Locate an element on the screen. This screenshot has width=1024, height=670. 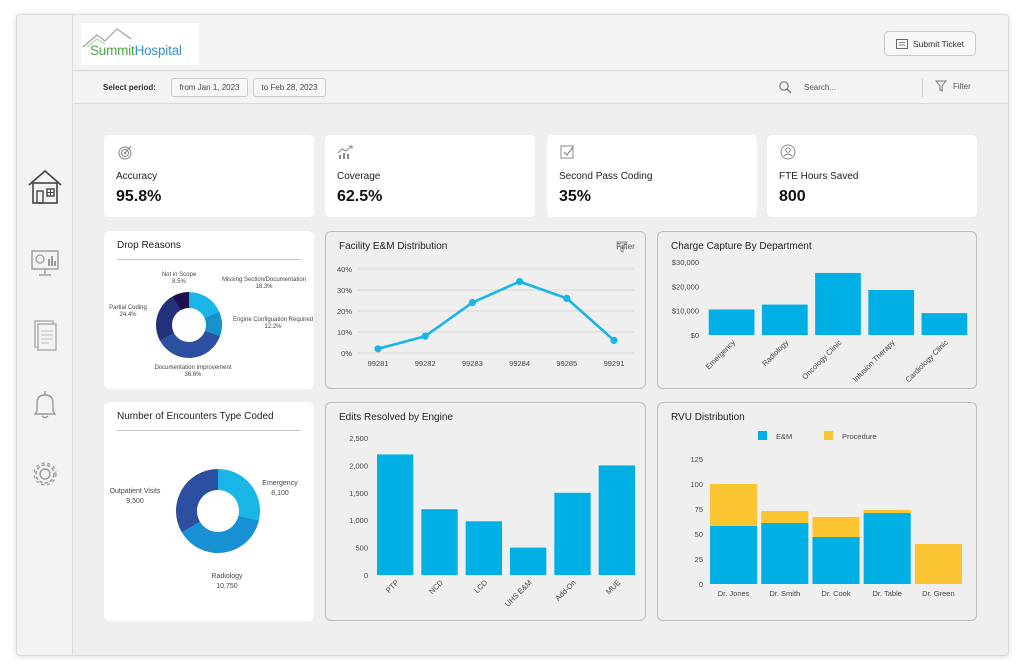
panel-title: Edits Resolved by Engine is located at coordinates (396, 417).